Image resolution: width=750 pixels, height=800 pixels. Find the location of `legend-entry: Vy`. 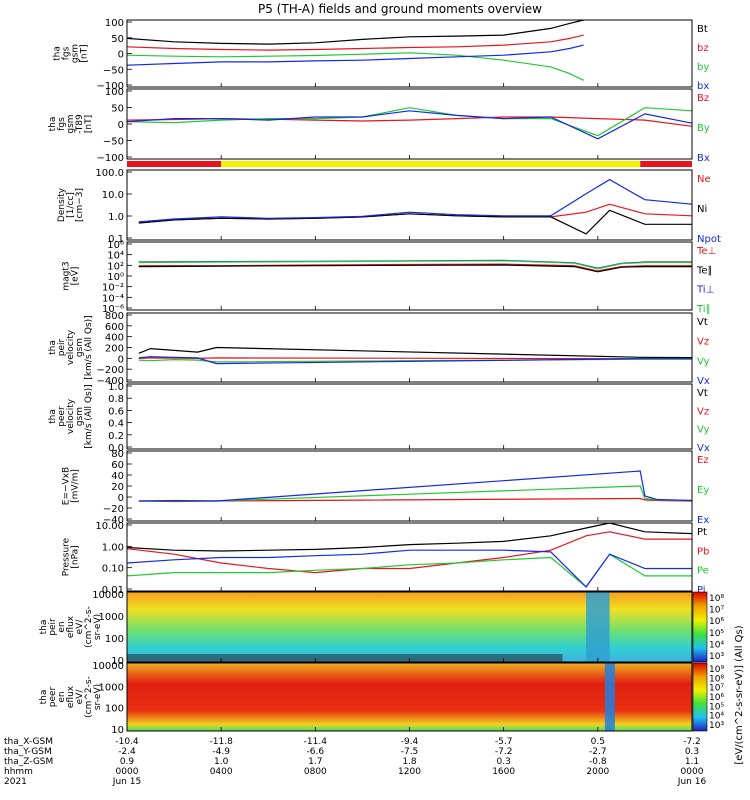

legend-entry: Vy is located at coordinates (703, 430).